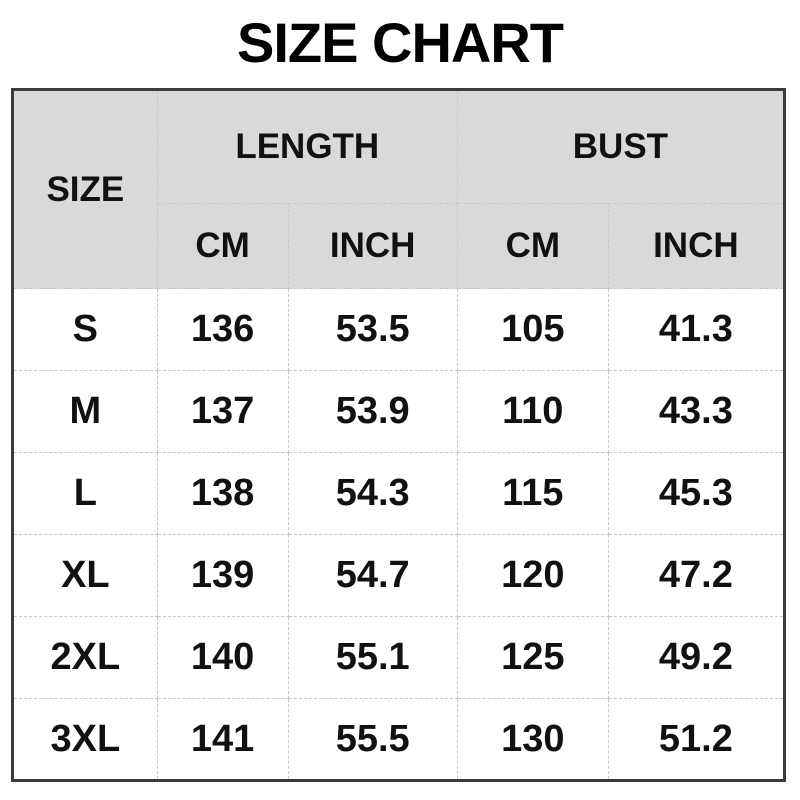  Describe the element at coordinates (696, 411) in the screenshot. I see `bust-inch-cell: 43.3` at that location.